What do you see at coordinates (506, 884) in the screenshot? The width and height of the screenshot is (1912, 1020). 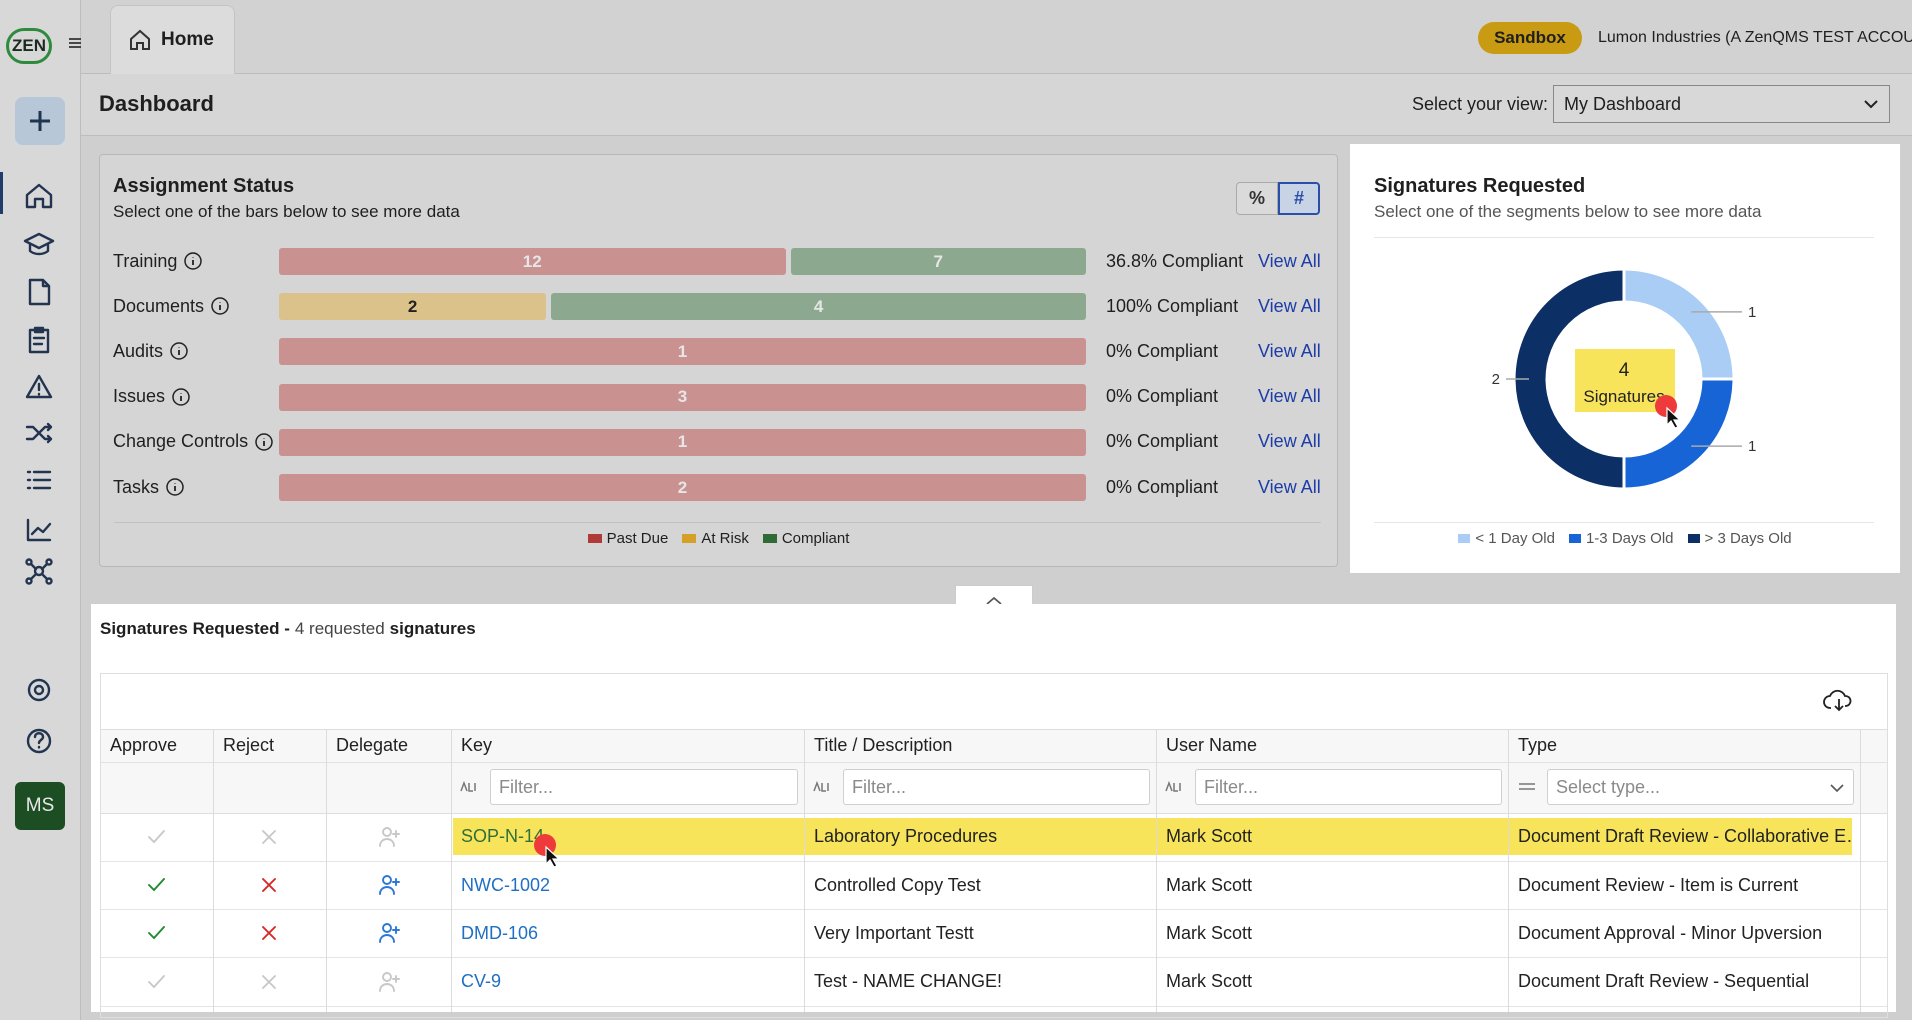 I see `key-link: NWC-1002` at bounding box center [506, 884].